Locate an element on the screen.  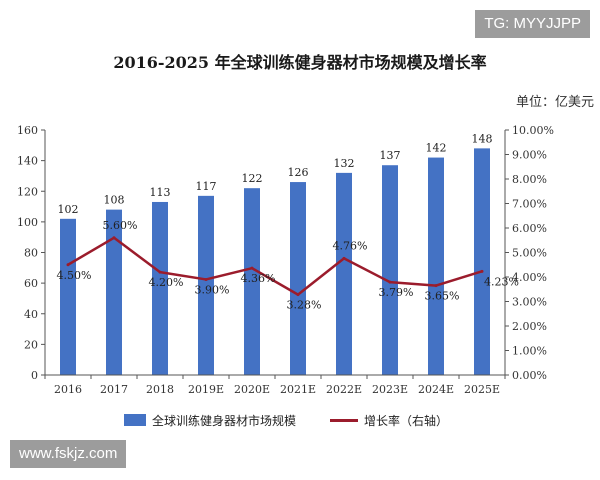
right-tick-label: 6.00% is located at coordinates (529, 228).